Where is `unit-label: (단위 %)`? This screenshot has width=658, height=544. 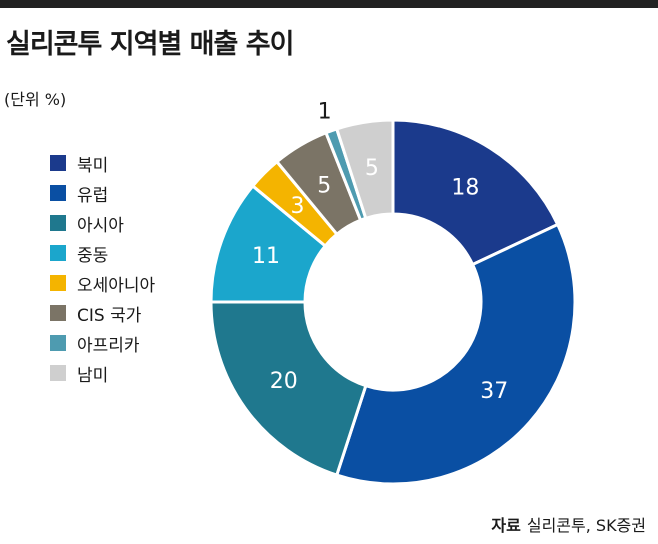 unit-label: (단위 %) is located at coordinates (35, 99).